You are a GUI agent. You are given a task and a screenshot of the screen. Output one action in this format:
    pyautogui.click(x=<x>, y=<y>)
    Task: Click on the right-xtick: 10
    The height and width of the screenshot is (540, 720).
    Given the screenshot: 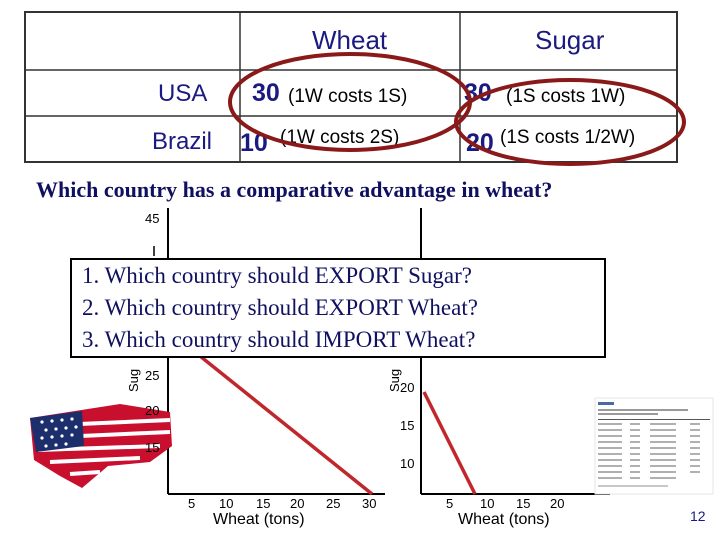 What is the action you would take?
    pyautogui.click(x=487, y=503)
    